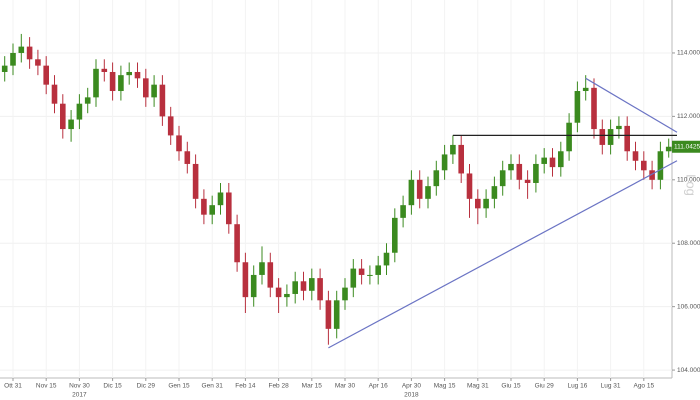 Image resolution: width=700 pixels, height=400 pixels. I want to click on x-tick-label: Giu 15, so click(511, 386).